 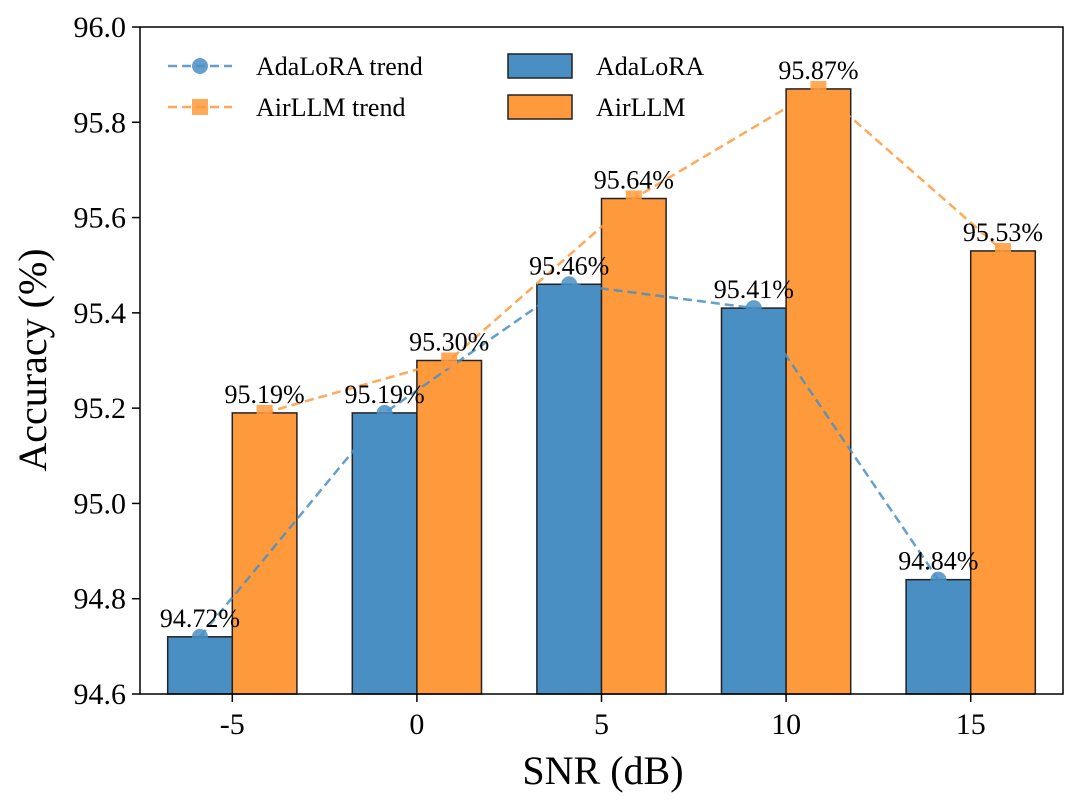 I want to click on data-label-adalora-10: 95.41%, so click(x=754, y=289).